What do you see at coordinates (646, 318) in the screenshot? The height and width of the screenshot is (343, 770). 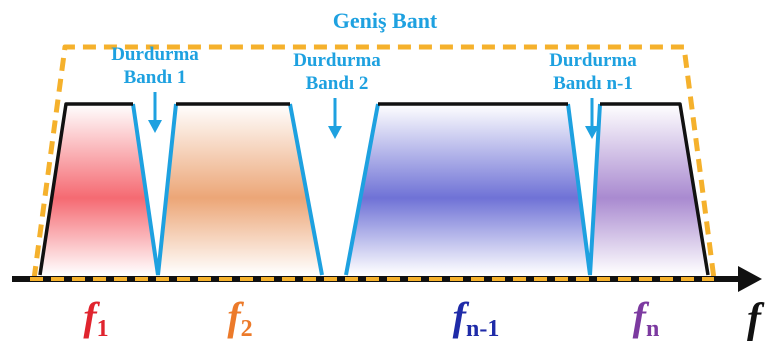 I see `band-label-fn: fn` at bounding box center [646, 318].